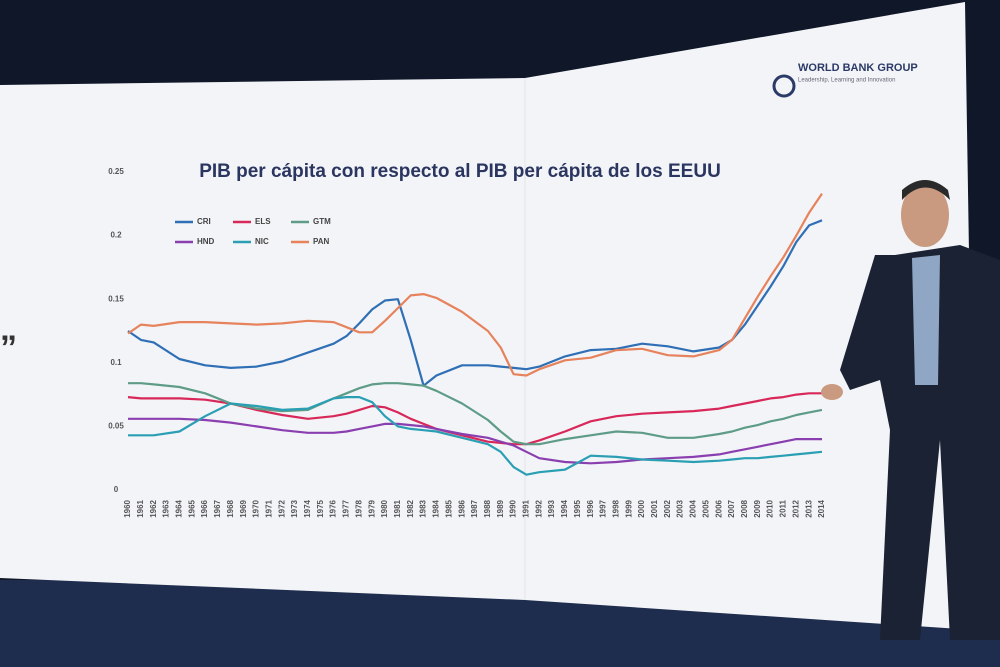  Describe the element at coordinates (191, 508) in the screenshot. I see `x-tick-label: 1965` at that location.